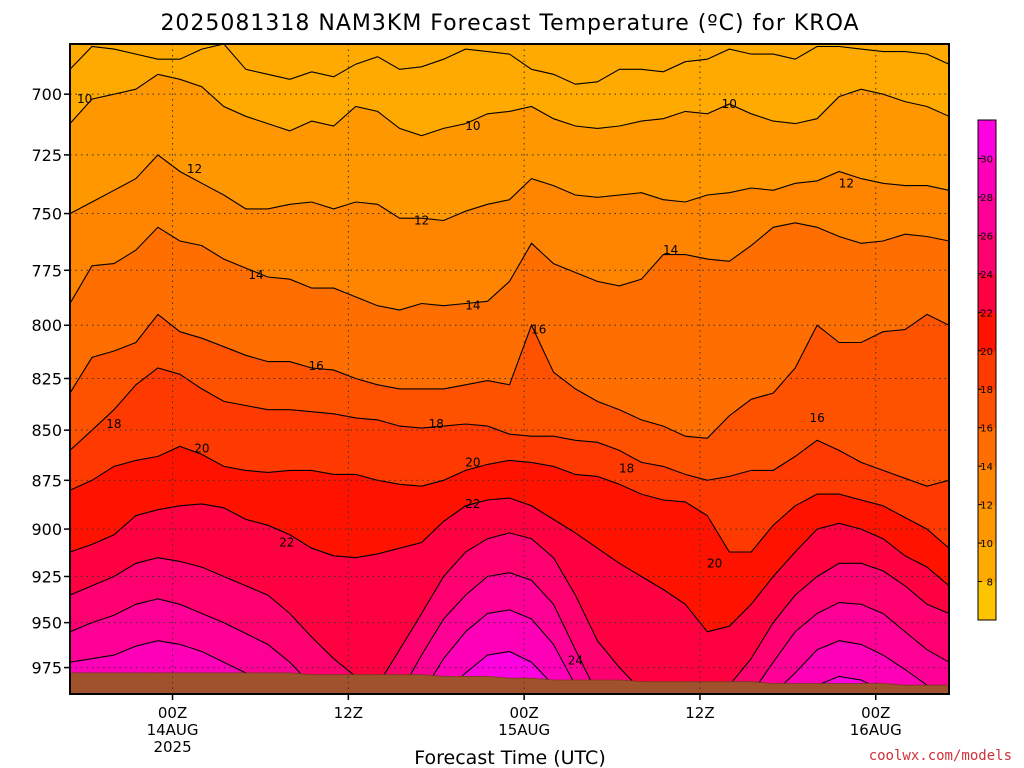 This screenshot has height=768, width=1024. What do you see at coordinates (46, 94) in the screenshot?
I see `y-tick-label: 700` at bounding box center [46, 94].